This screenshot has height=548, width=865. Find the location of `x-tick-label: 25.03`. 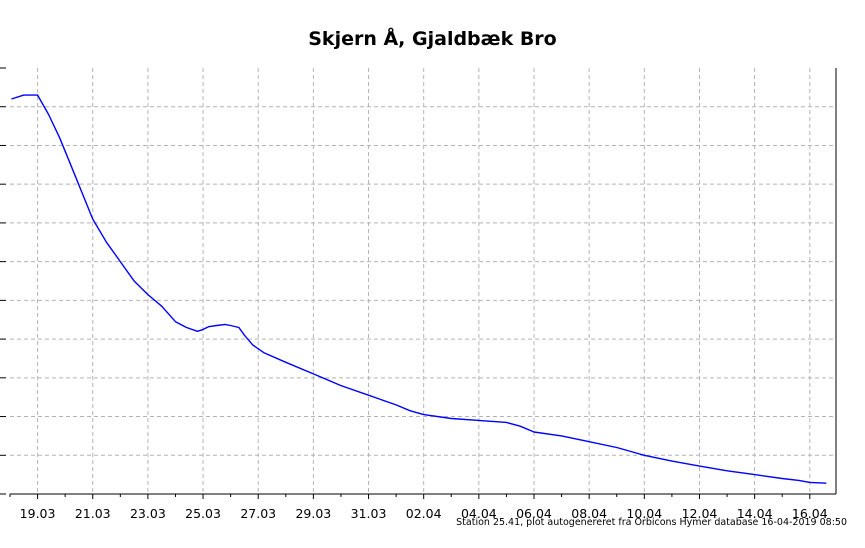

x-tick-label: 25.03 is located at coordinates (203, 513).